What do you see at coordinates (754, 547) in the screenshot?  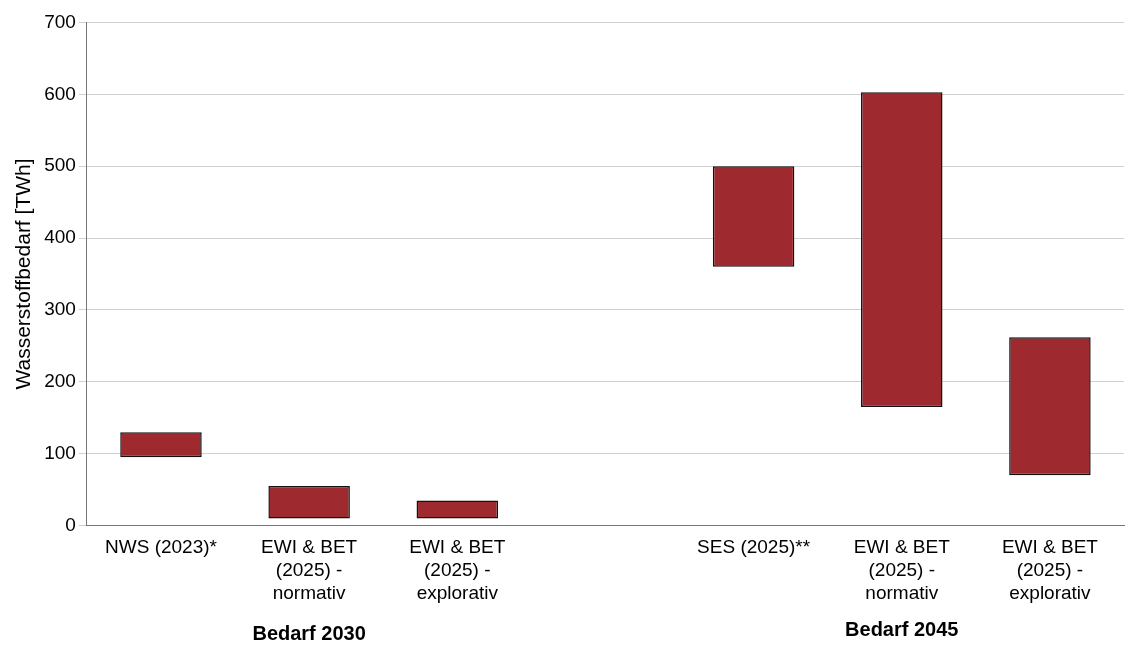 I see `x-tick-label: SES (2025)**` at bounding box center [754, 547].